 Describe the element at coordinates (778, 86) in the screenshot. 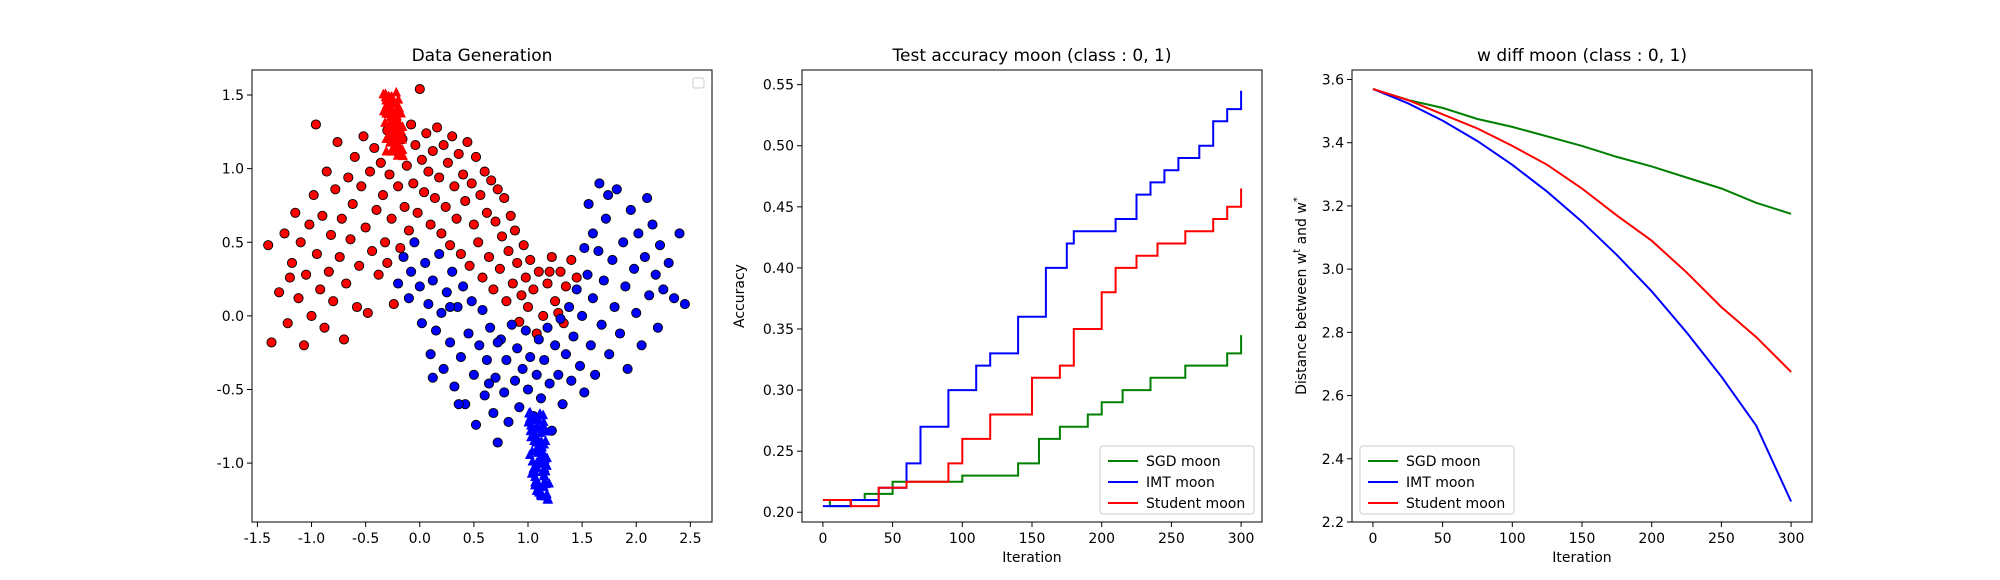

I see `y-tick-label: 0.55` at that location.